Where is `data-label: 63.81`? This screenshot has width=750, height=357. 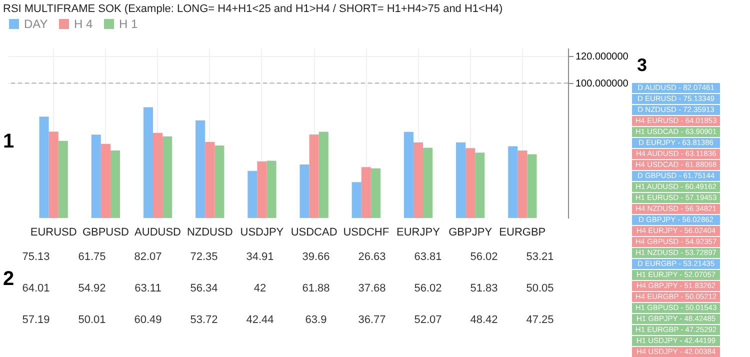
data-label: 63.81 is located at coordinates (428, 256).